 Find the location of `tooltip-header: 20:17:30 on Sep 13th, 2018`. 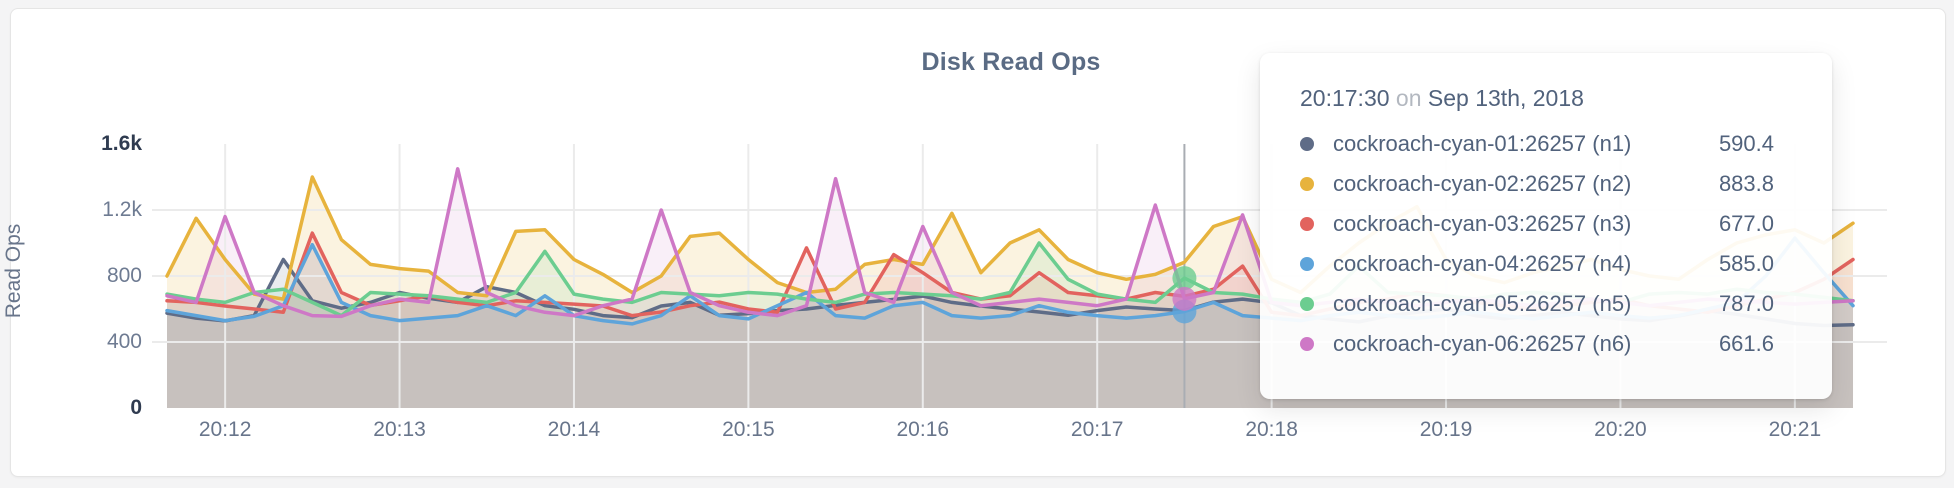

tooltip-header: 20:17:30 on Sep 13th, 2018 is located at coordinates (1537, 98).